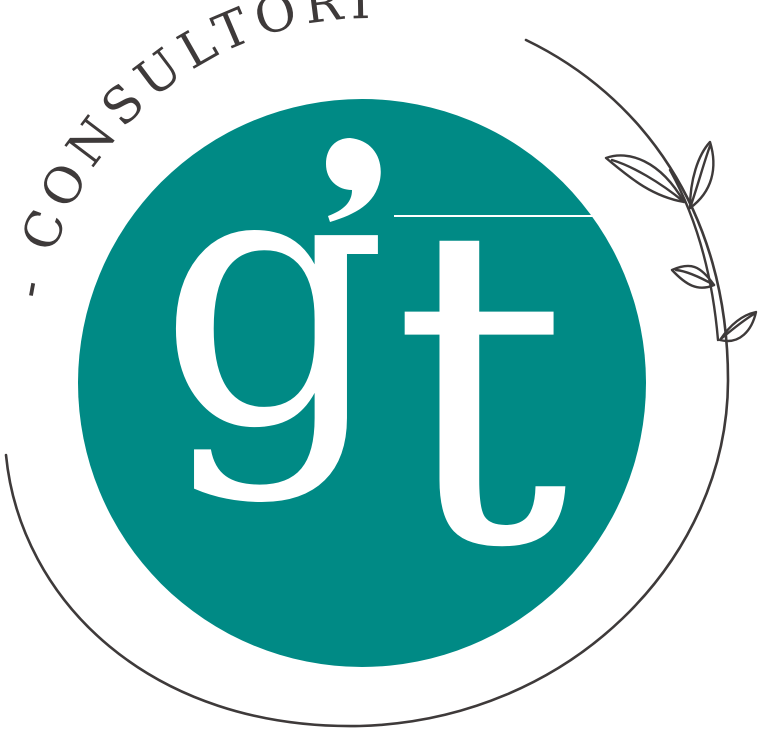 This screenshot has height=736, width=758. I want to click on olive-branch-icon, so click(681, 241).